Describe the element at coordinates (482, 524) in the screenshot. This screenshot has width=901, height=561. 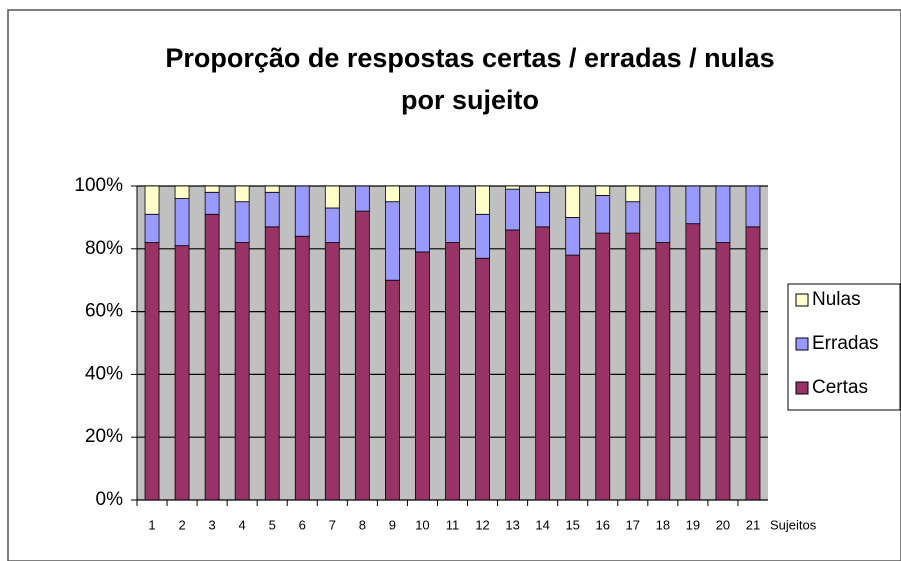
I see `x-tick-label: 12` at that location.